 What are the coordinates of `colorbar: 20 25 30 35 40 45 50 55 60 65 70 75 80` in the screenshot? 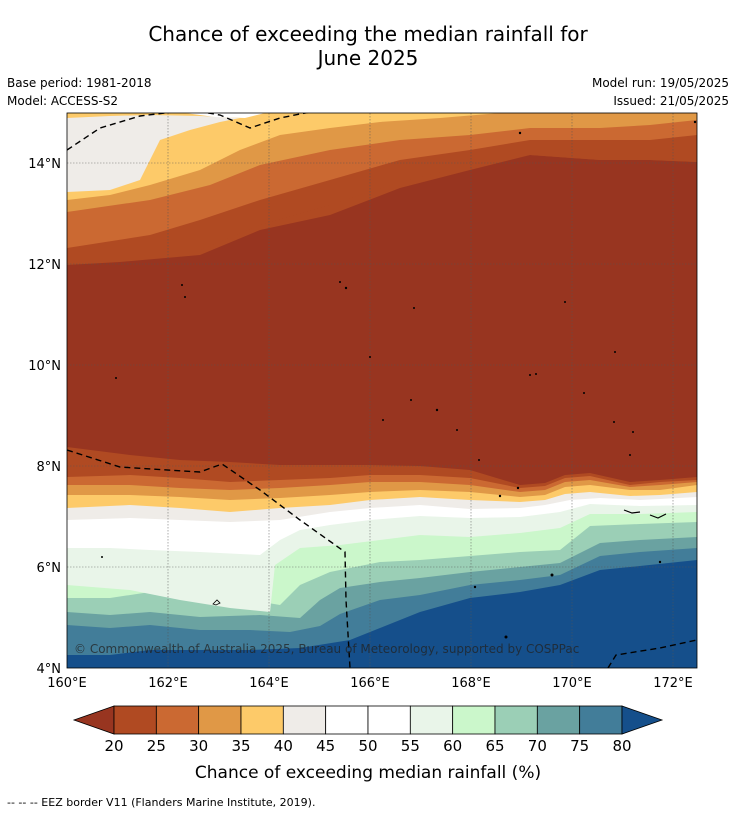 It's located at (368, 730).